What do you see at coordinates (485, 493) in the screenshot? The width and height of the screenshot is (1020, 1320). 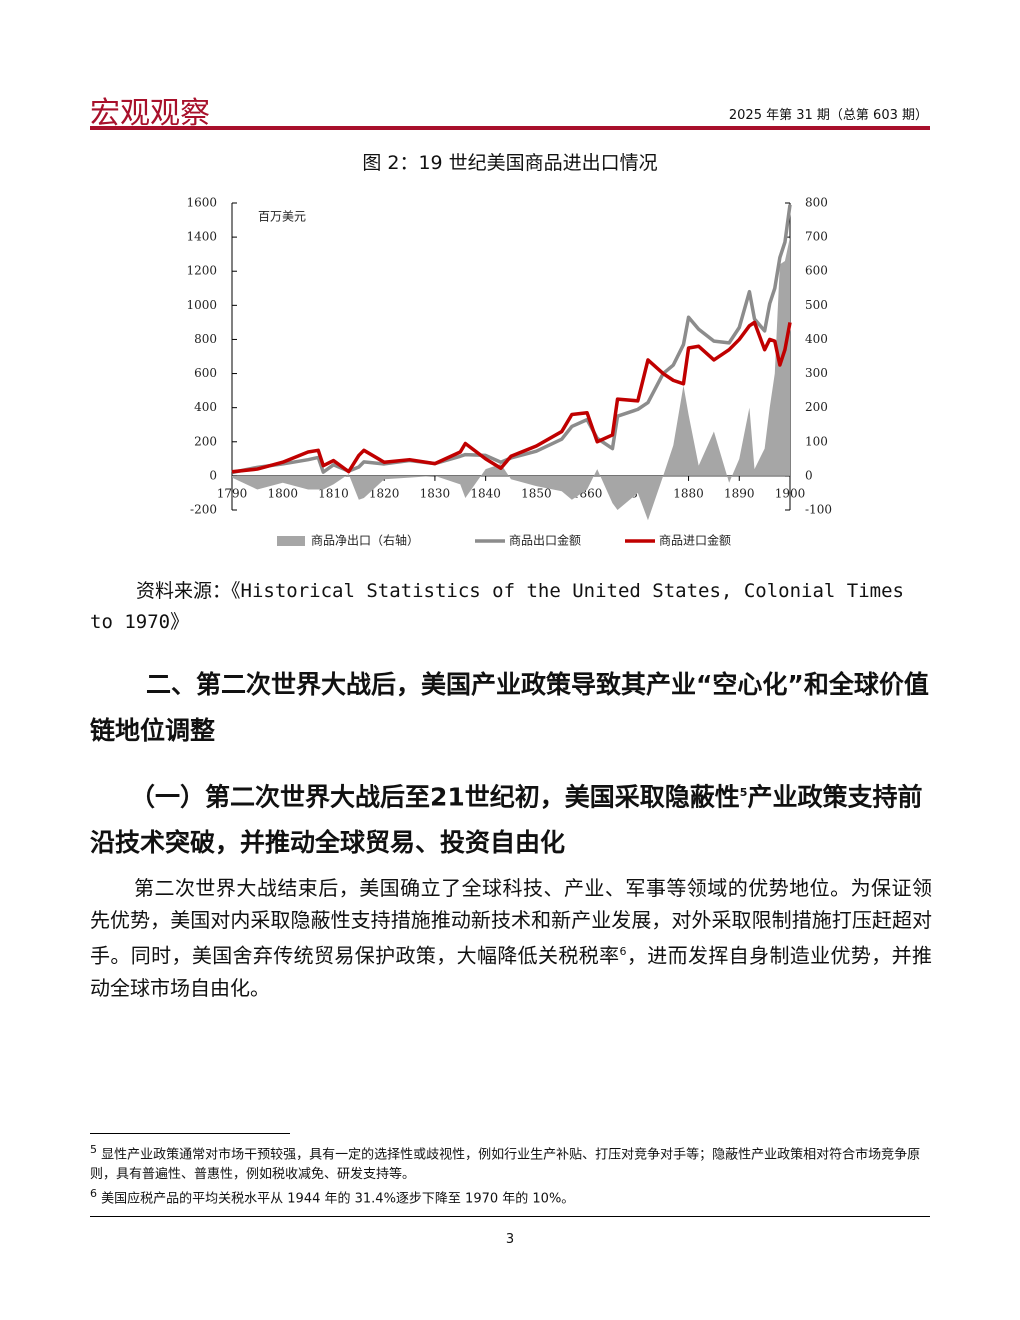 I see `x-tick-label: 1840` at bounding box center [485, 493].